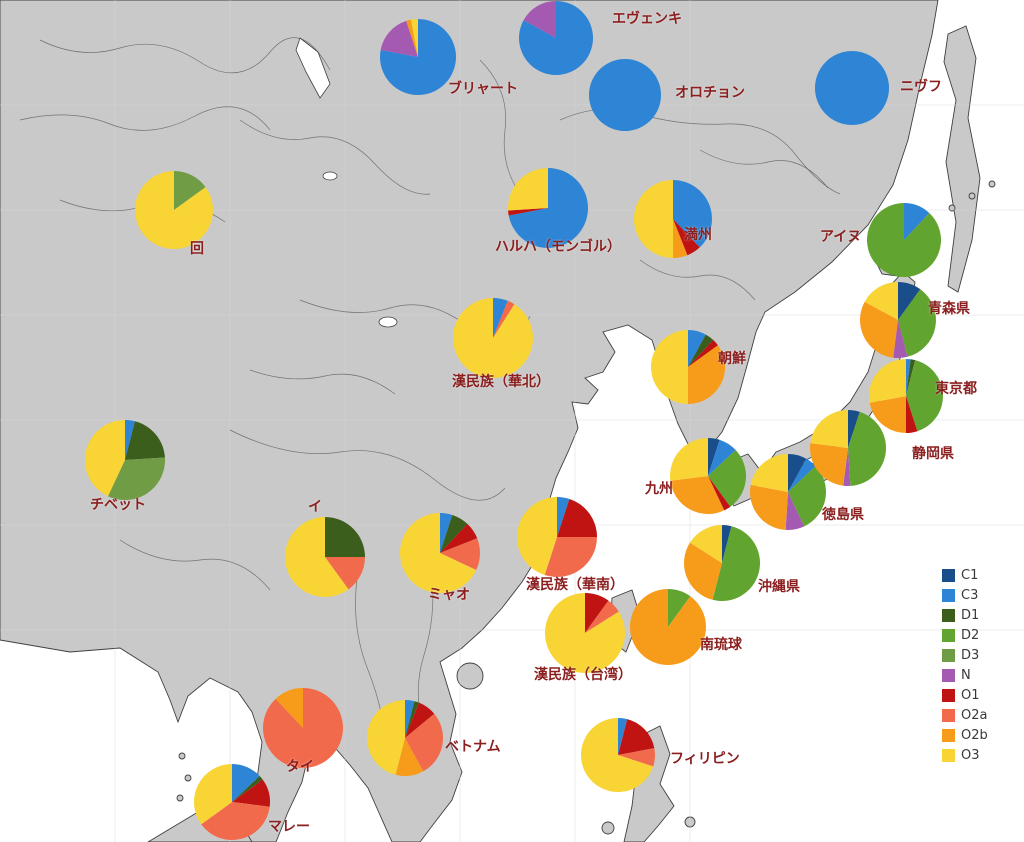 The image size is (1024, 842). I want to click on pie-okinawa, so click(722, 563).